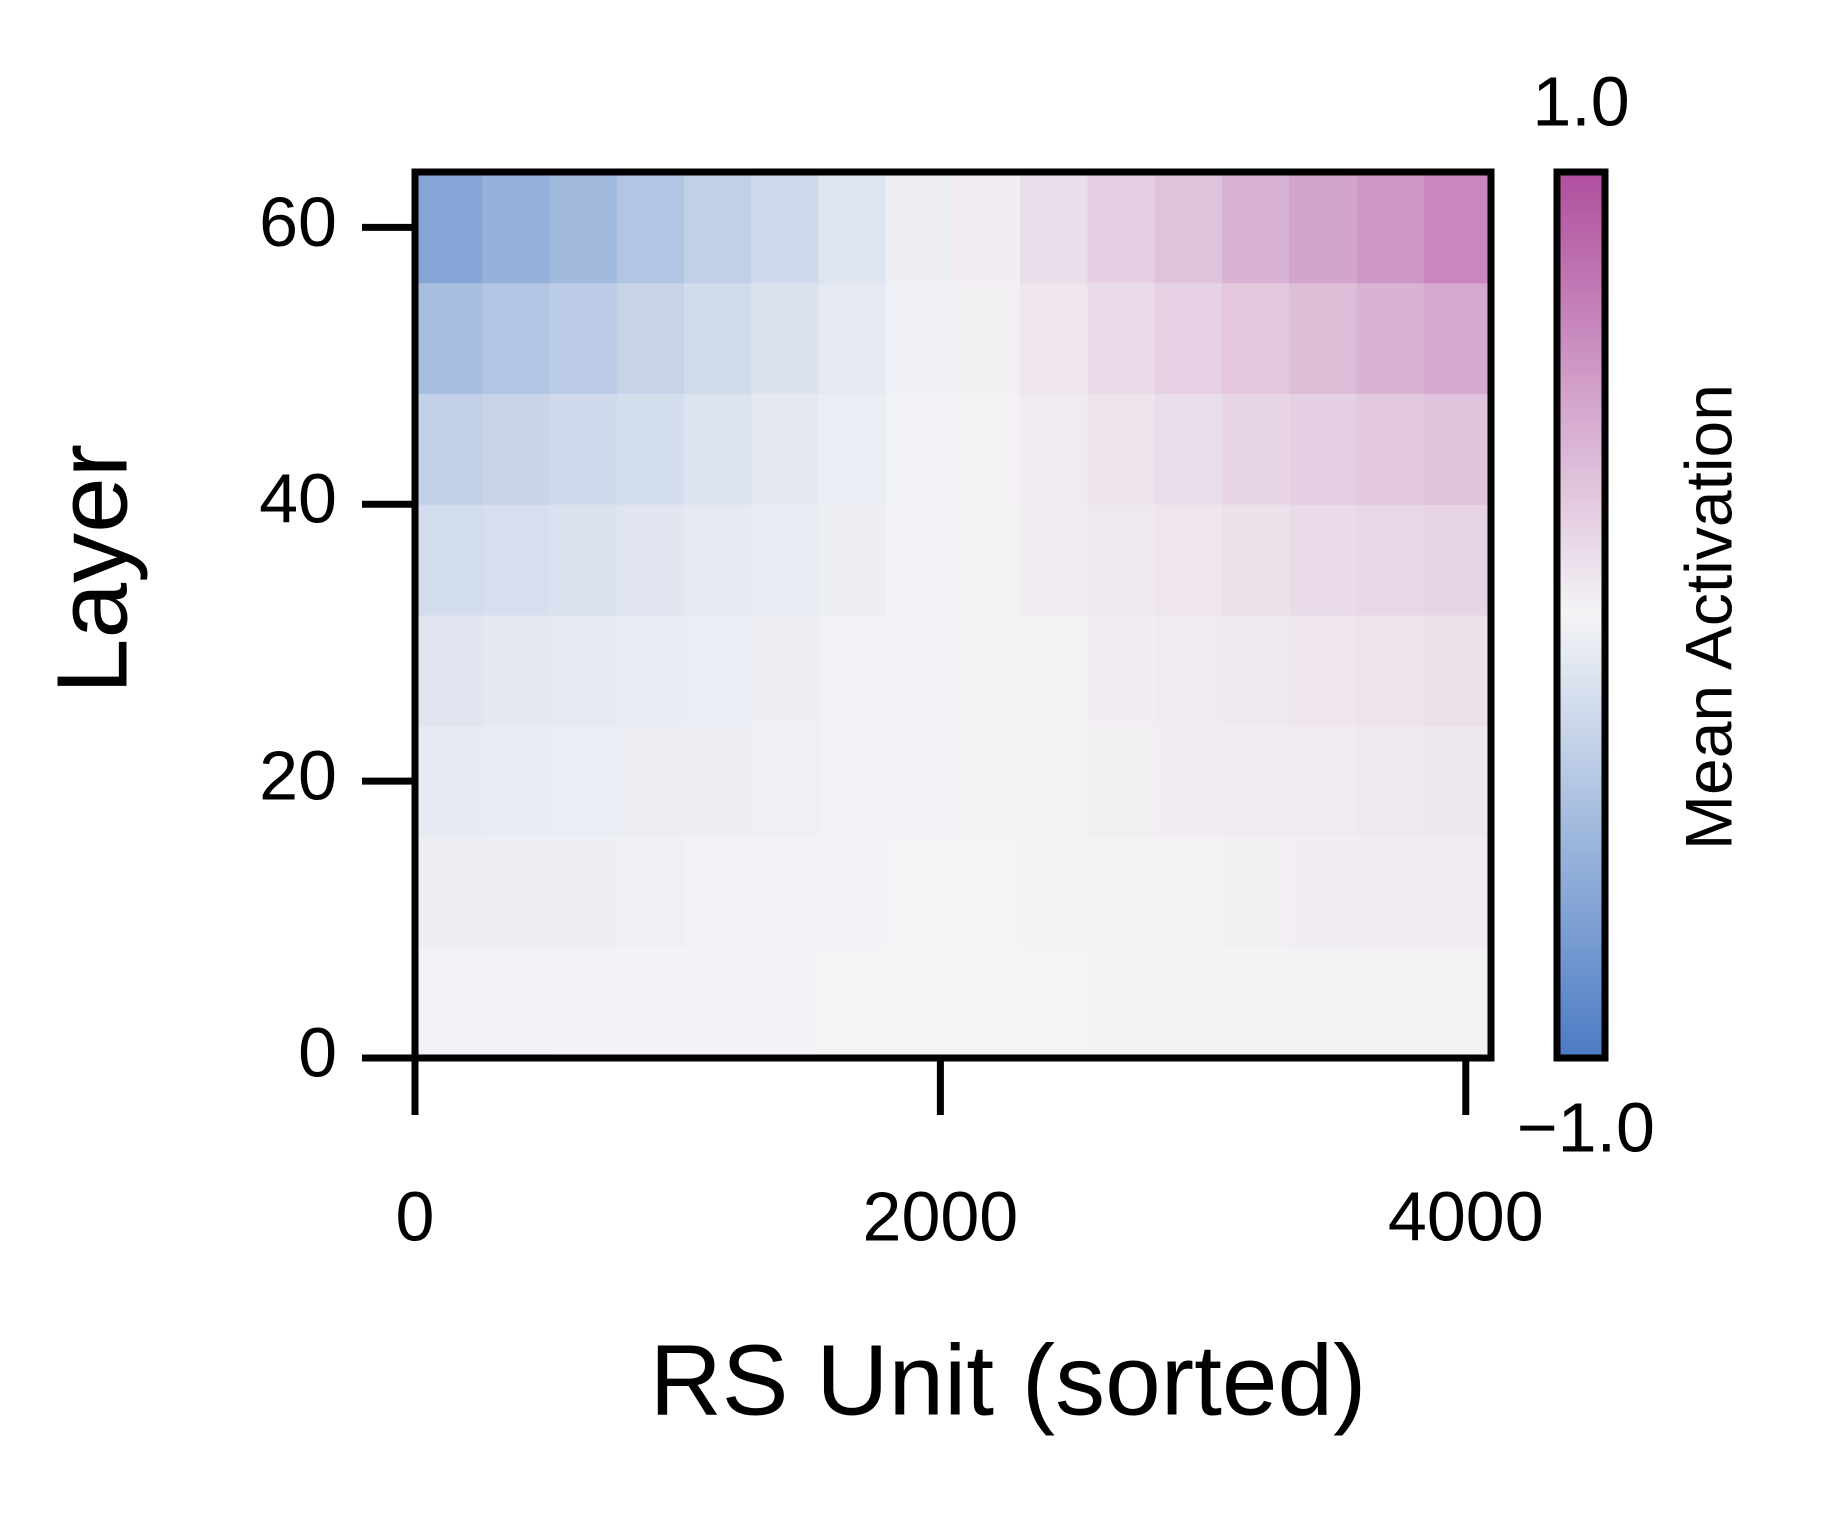 The image size is (1838, 1522). What do you see at coordinates (941, 1216) in the screenshot?
I see `x-tick-label: 2000` at bounding box center [941, 1216].